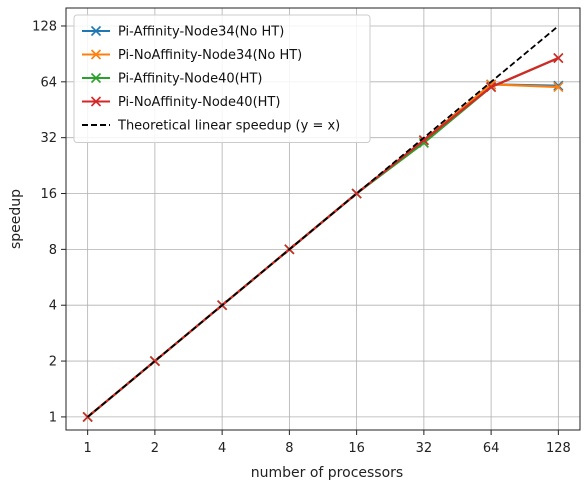 The image size is (585, 486). Describe the element at coordinates (558, 448) in the screenshot. I see `x-tick-label: 128` at that location.